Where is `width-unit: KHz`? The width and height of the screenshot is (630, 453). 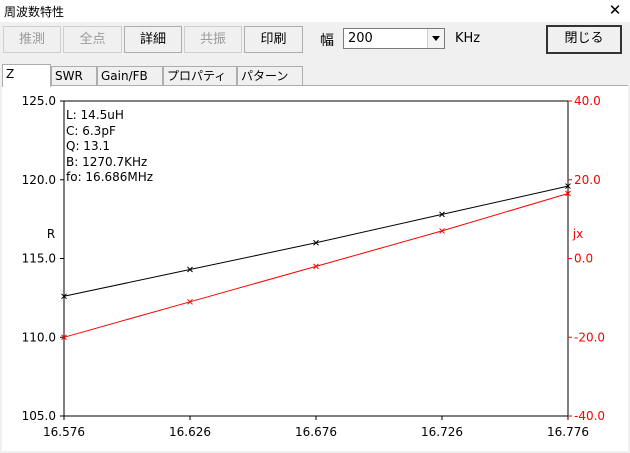 width-unit: KHz is located at coordinates (468, 38).